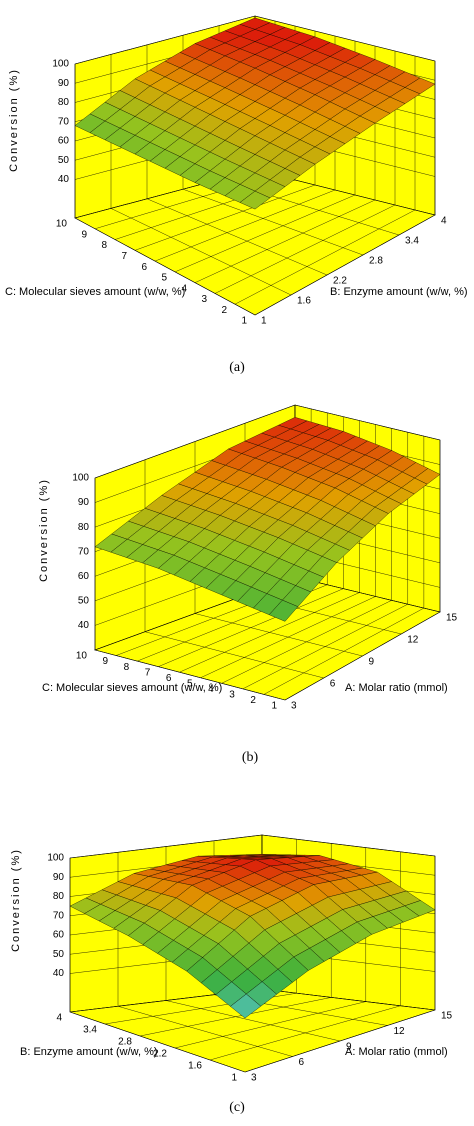 Image resolution: width=474 pixels, height=1126 pixels. What do you see at coordinates (304, 301) in the screenshot?
I see `y-tick-label: 1.6` at bounding box center [304, 301].